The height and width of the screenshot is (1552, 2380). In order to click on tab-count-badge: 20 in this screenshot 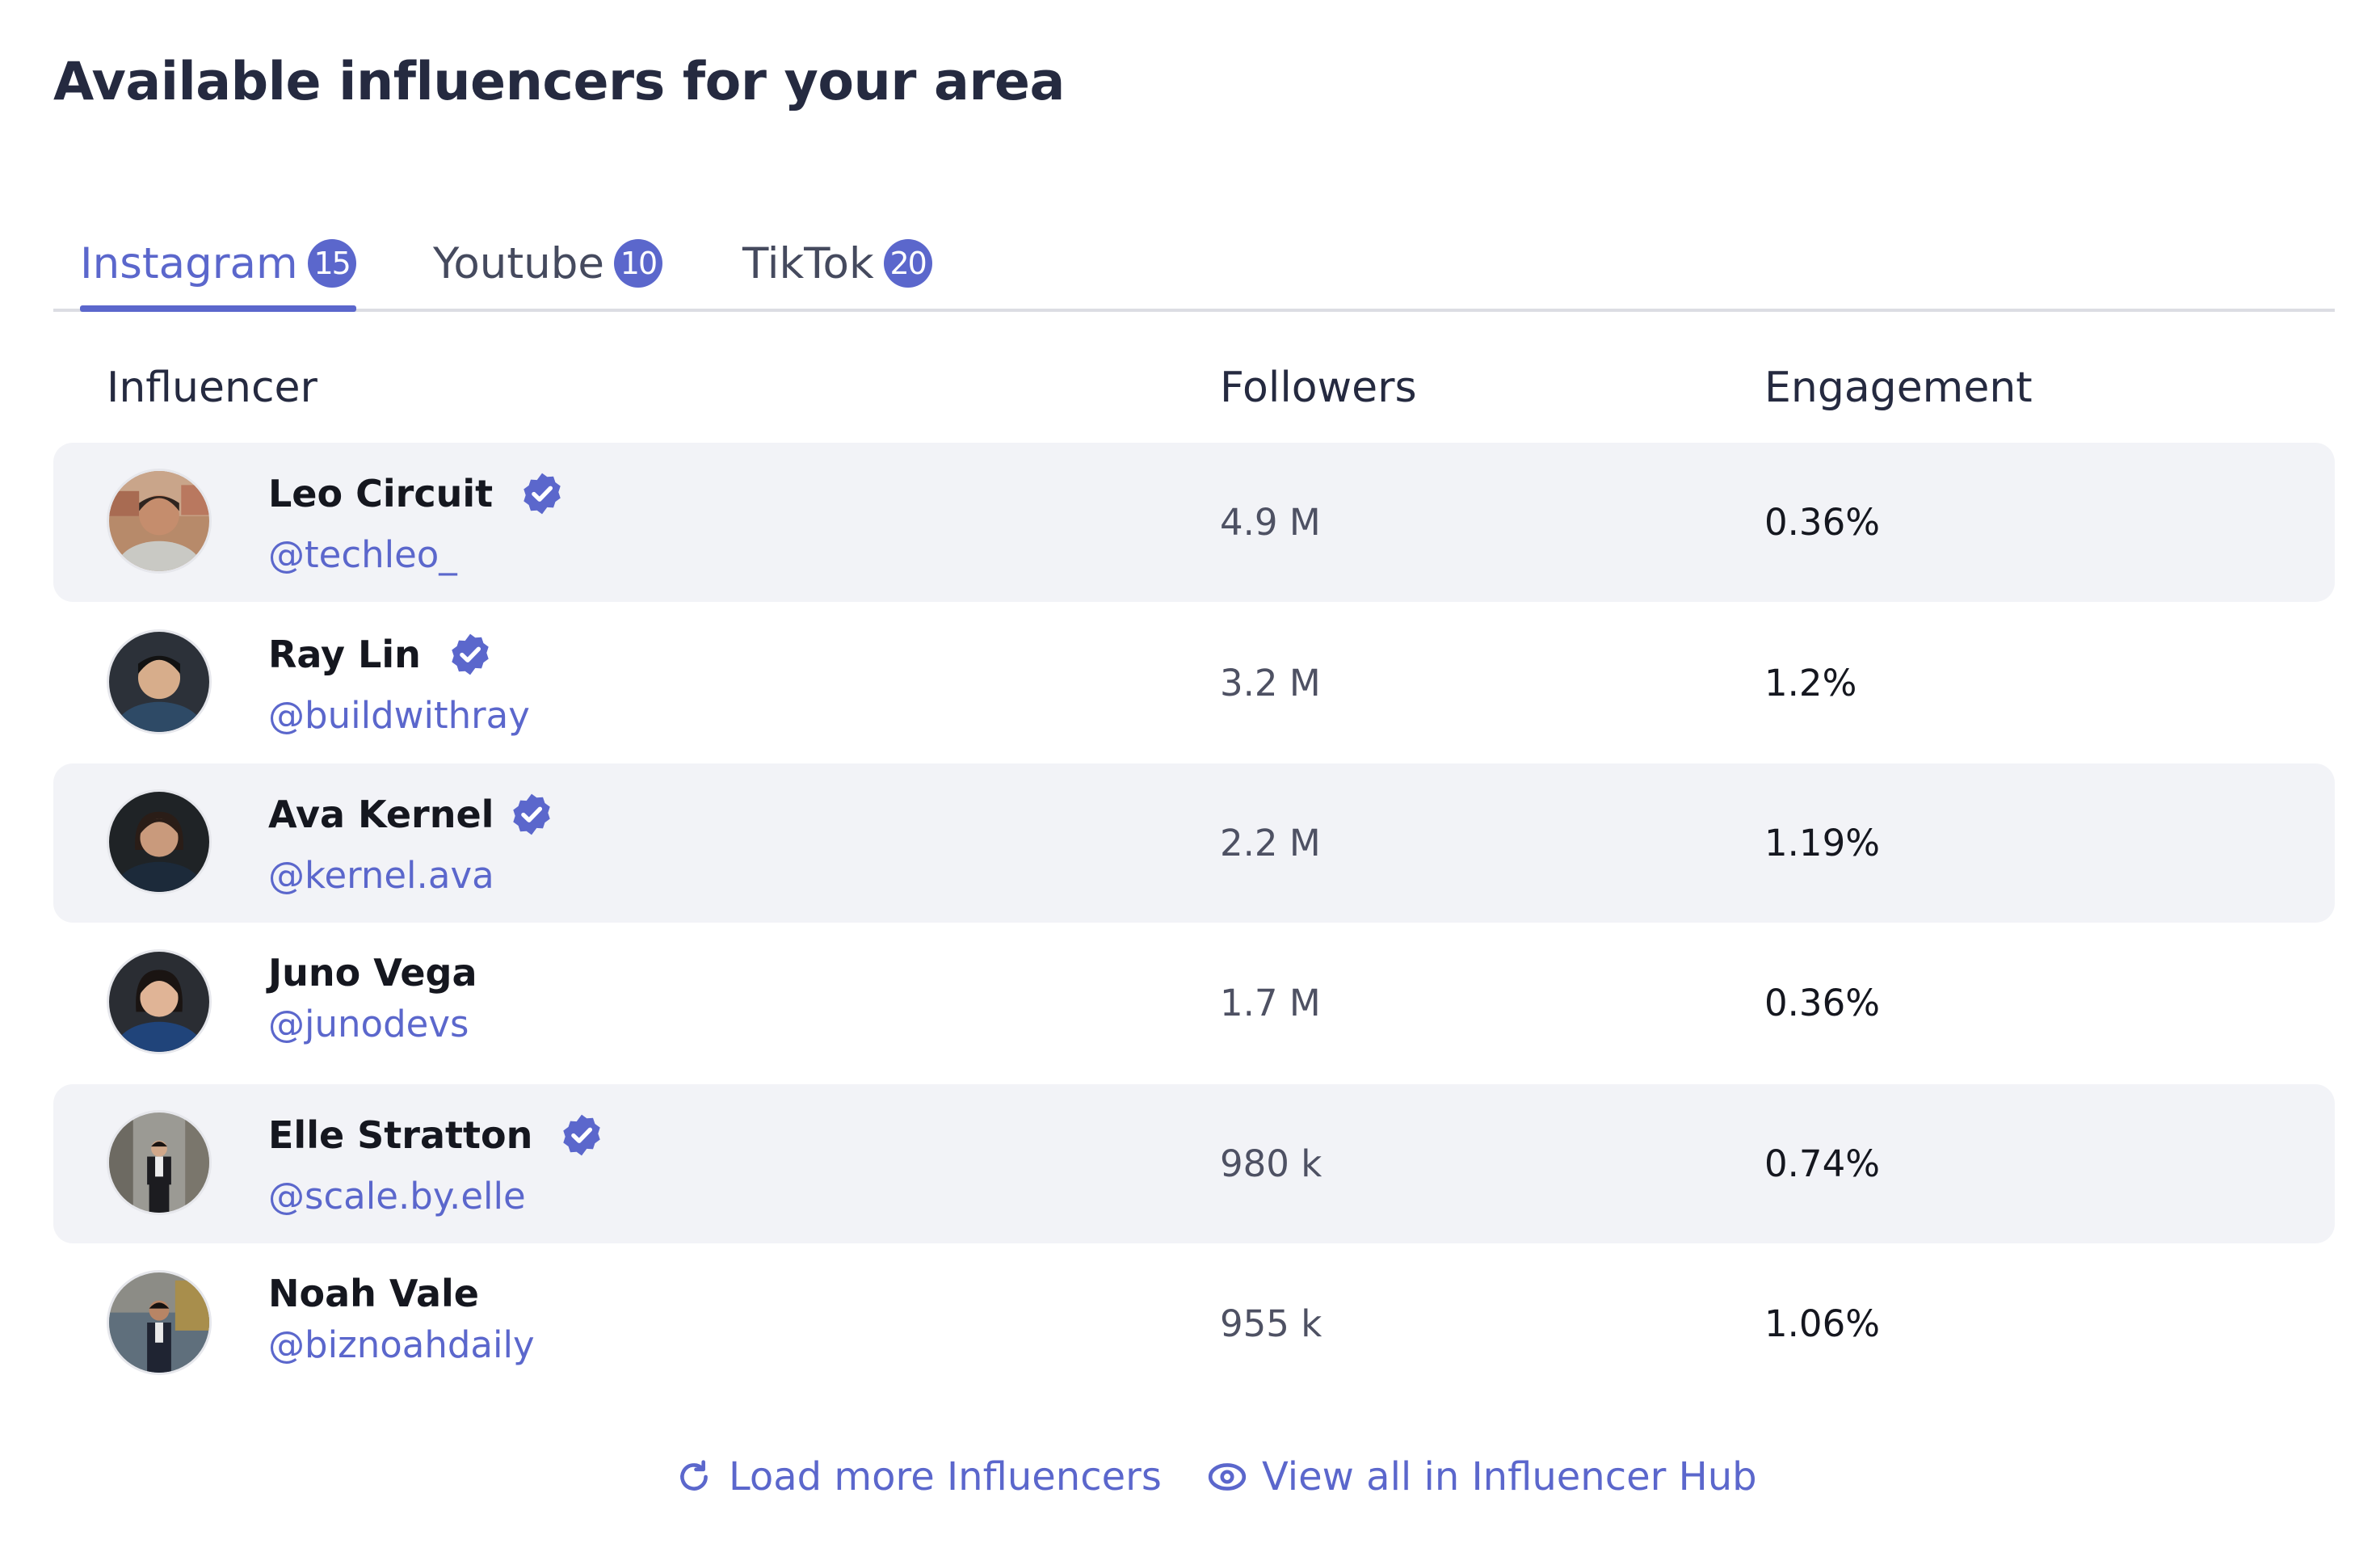, I will do `click(907, 263)`.